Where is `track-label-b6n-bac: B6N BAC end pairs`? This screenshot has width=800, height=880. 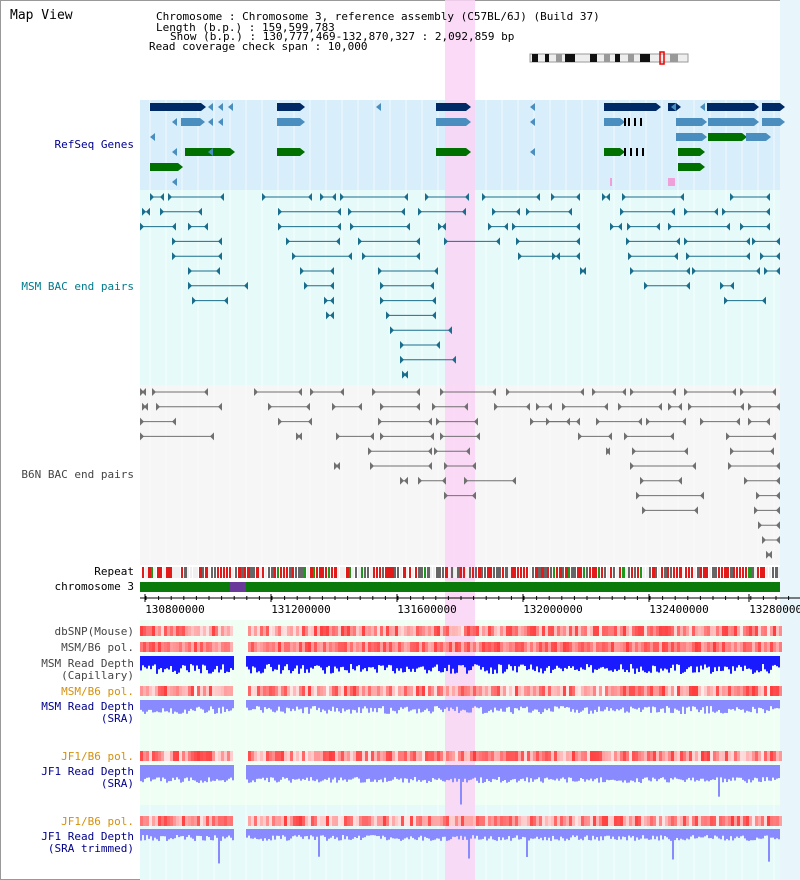
track-label-b6n-bac: B6N BAC end pairs is located at coordinates (77, 474).